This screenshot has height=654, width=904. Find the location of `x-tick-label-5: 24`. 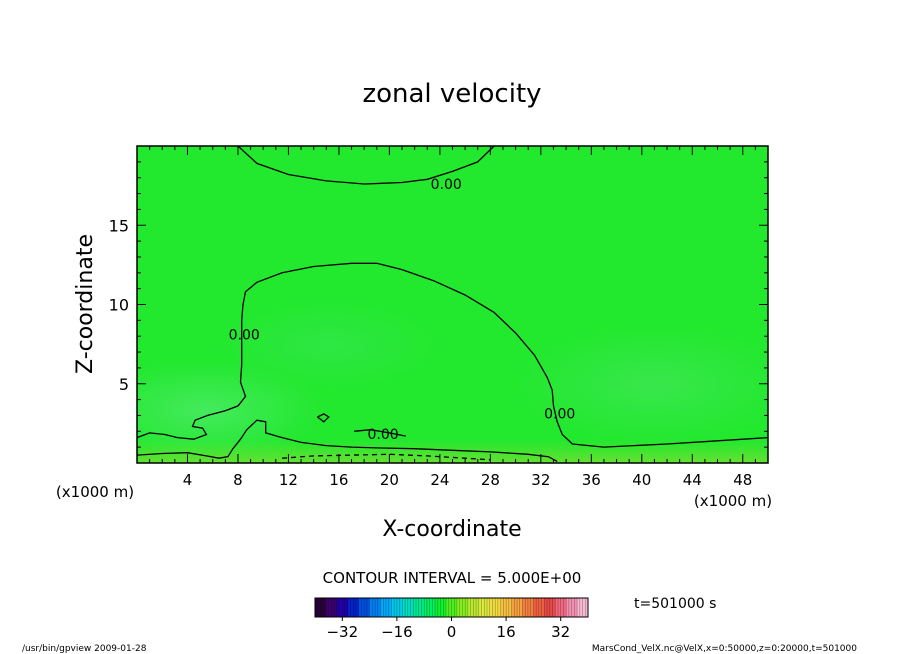

x-tick-label-5: 24 is located at coordinates (439, 480).